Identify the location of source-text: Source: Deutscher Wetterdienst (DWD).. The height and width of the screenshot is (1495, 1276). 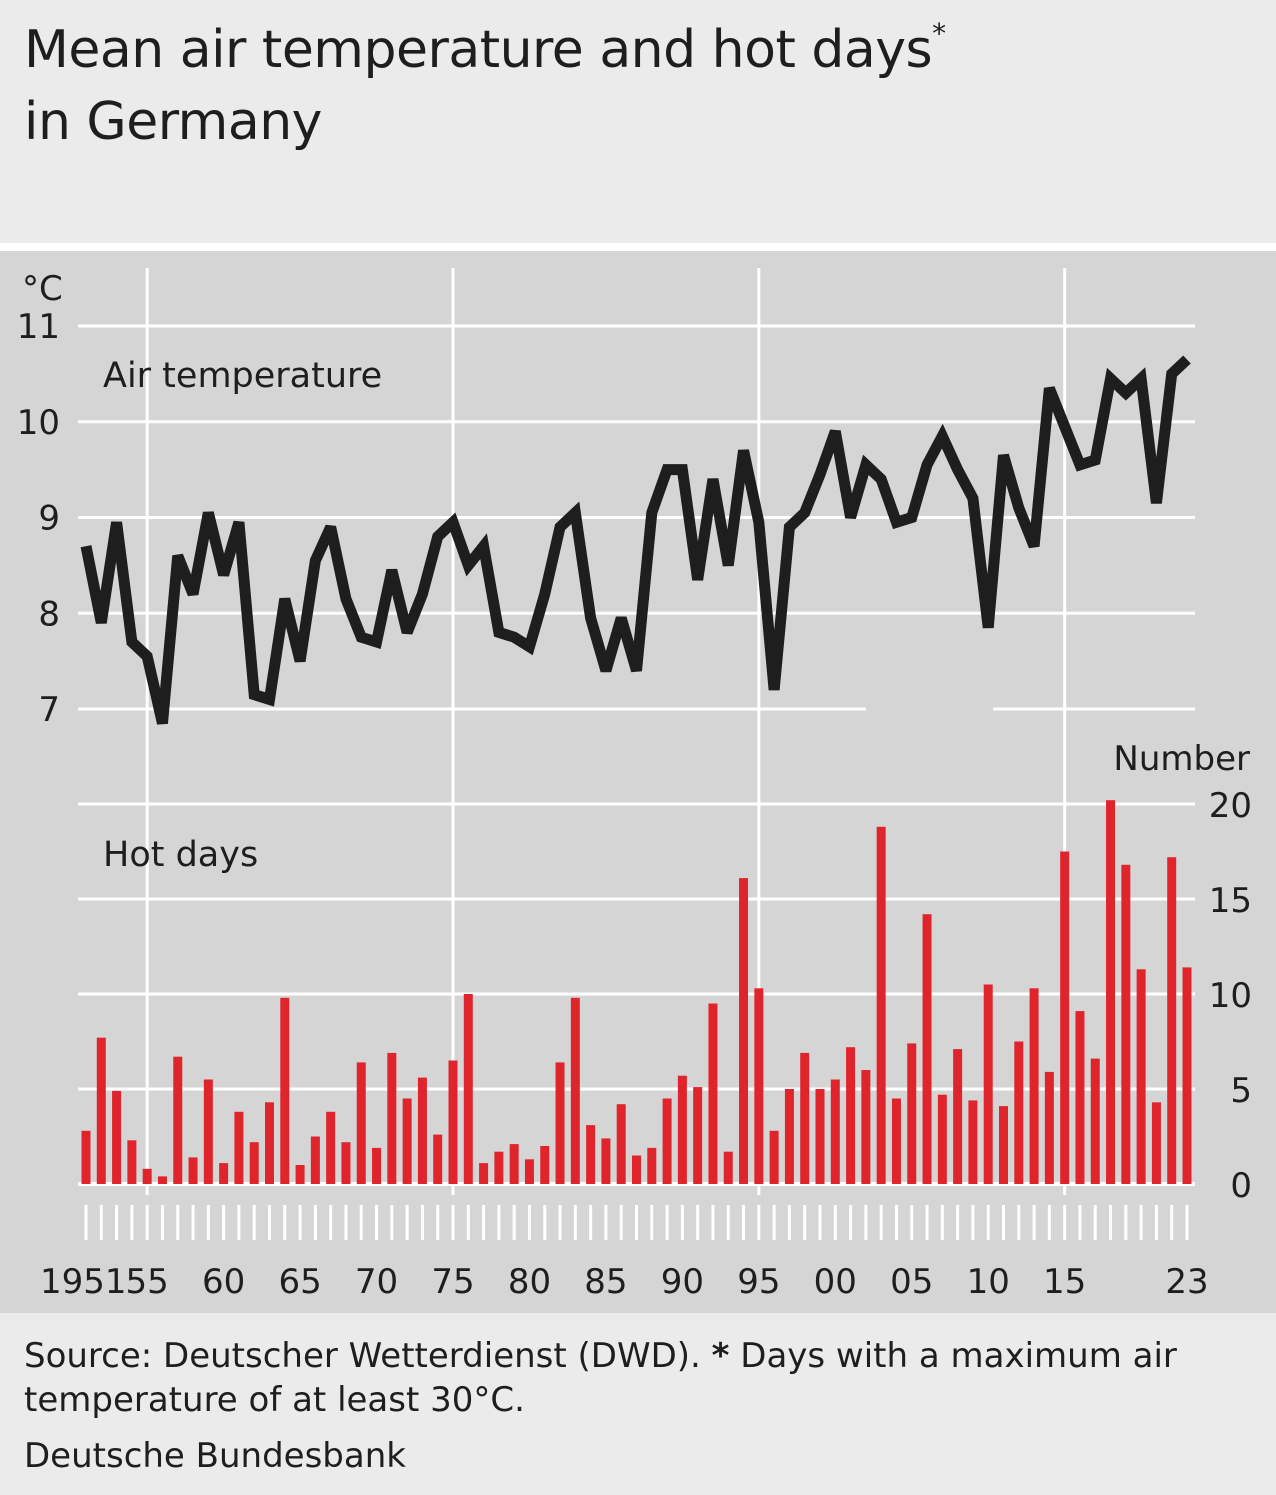
(362, 1356).